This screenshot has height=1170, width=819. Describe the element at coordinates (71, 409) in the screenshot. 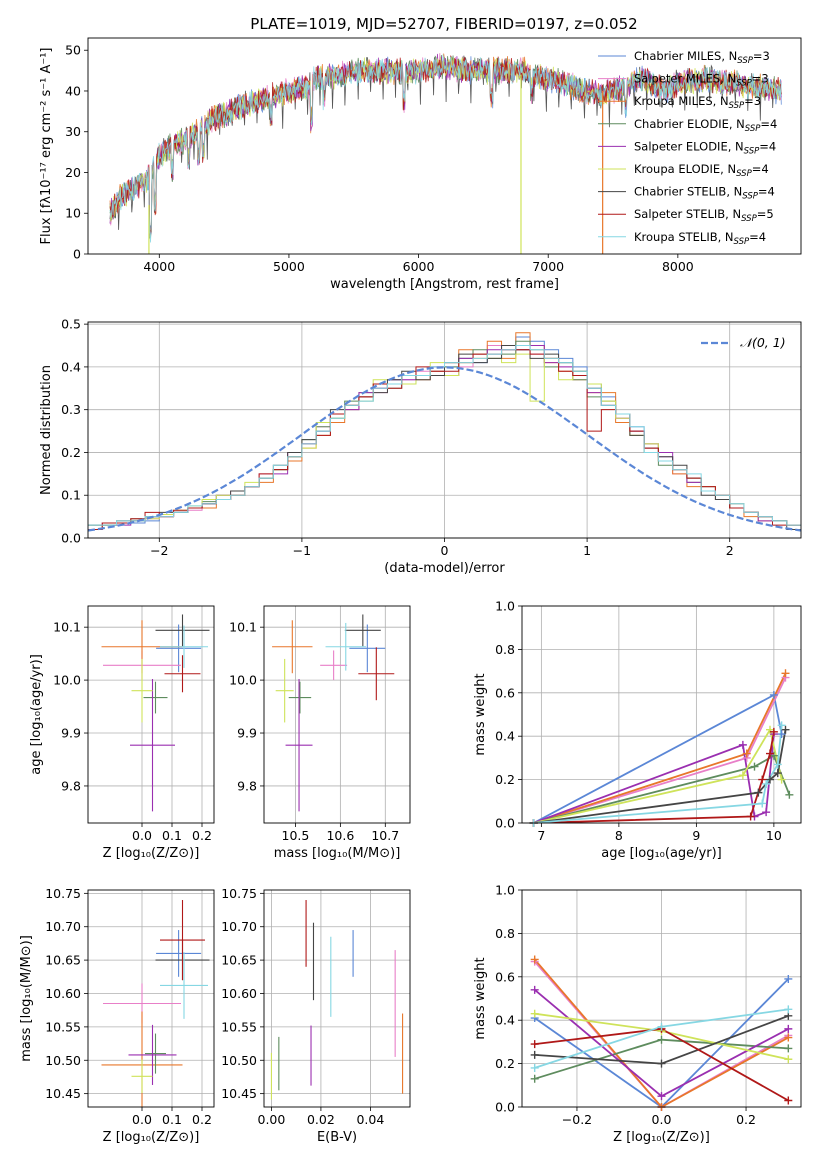

I see `y-tick-label: 0.3` at that location.